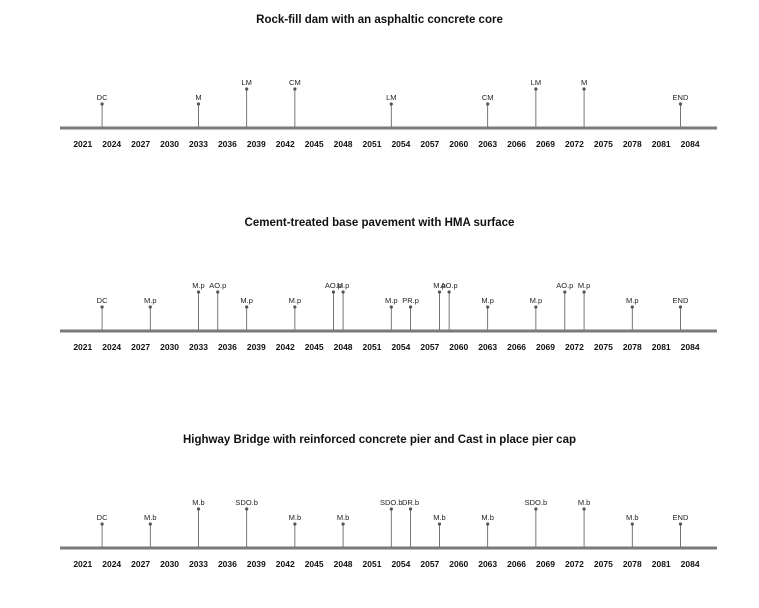 This screenshot has width=759, height=608. Describe the element at coordinates (661, 144) in the screenshot. I see `x-tick-label: 2081` at that location.